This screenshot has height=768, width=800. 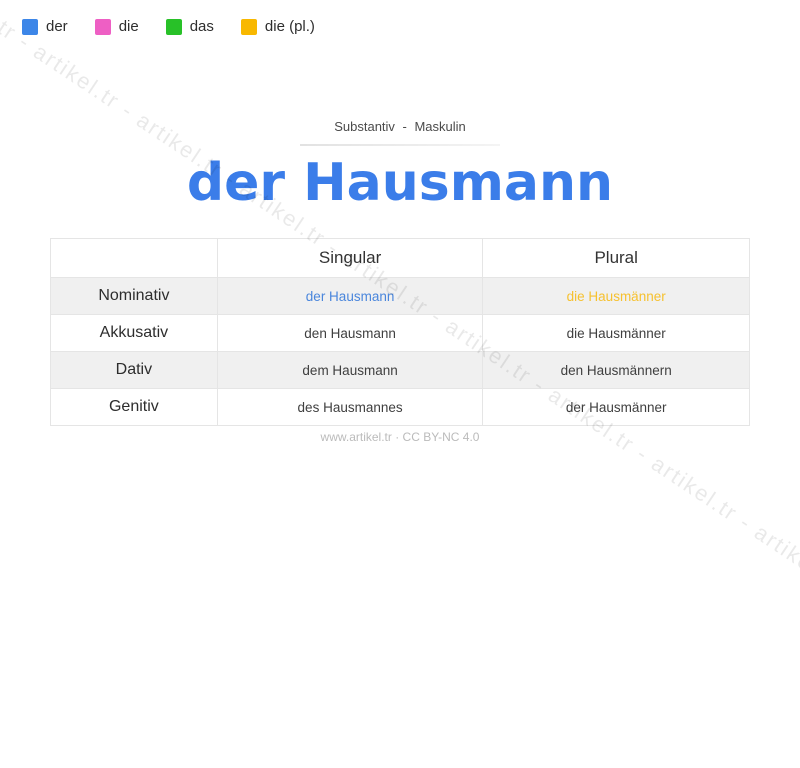 What do you see at coordinates (134, 258) in the screenshot?
I see `case-column-header` at bounding box center [134, 258].